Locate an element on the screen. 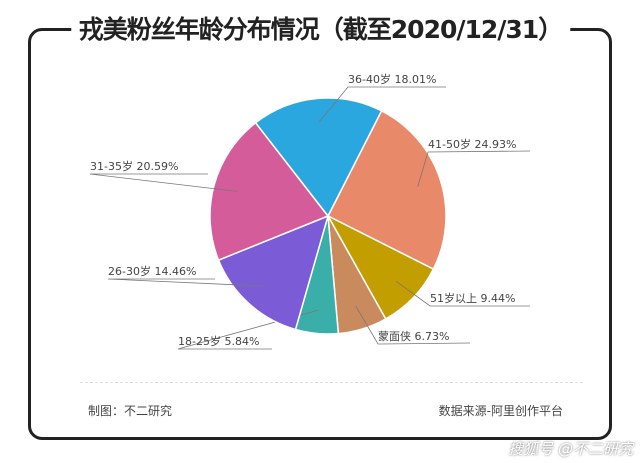 This screenshot has height=463, width=641. slice-label: 41-50岁 24.93% is located at coordinates (472, 144).